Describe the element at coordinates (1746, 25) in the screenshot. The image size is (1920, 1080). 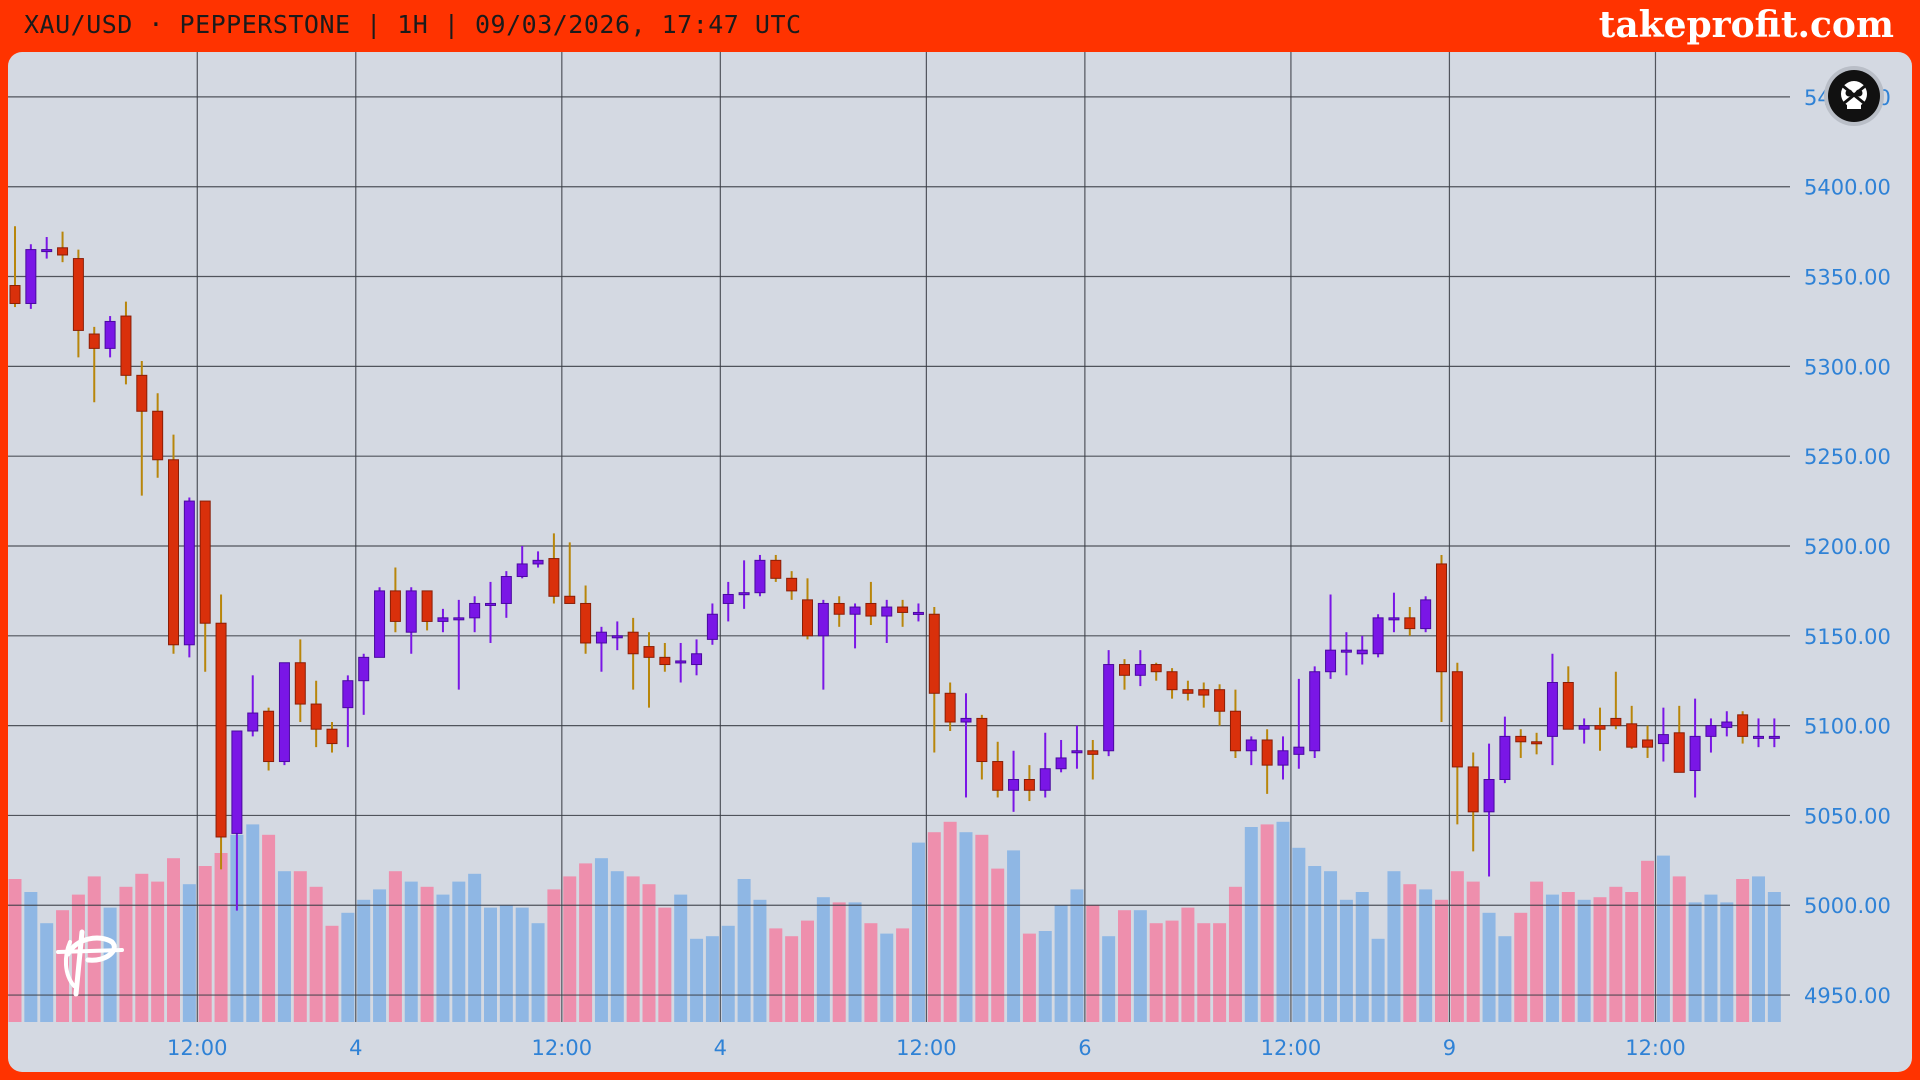
I see `brand-logo-text: takeprofit.com` at that location.